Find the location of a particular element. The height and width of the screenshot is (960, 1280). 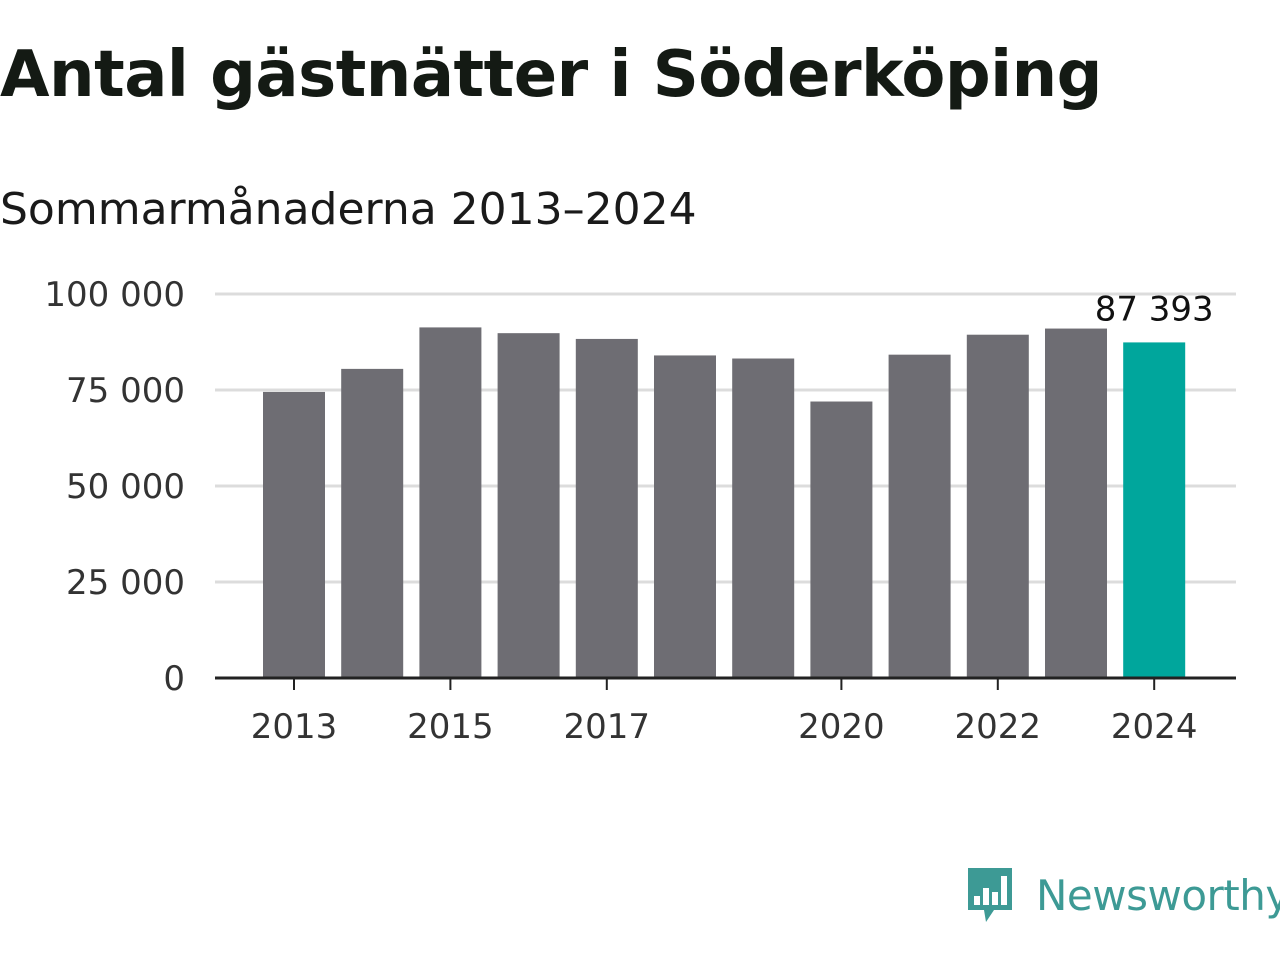

bar-2019 is located at coordinates (763, 518).